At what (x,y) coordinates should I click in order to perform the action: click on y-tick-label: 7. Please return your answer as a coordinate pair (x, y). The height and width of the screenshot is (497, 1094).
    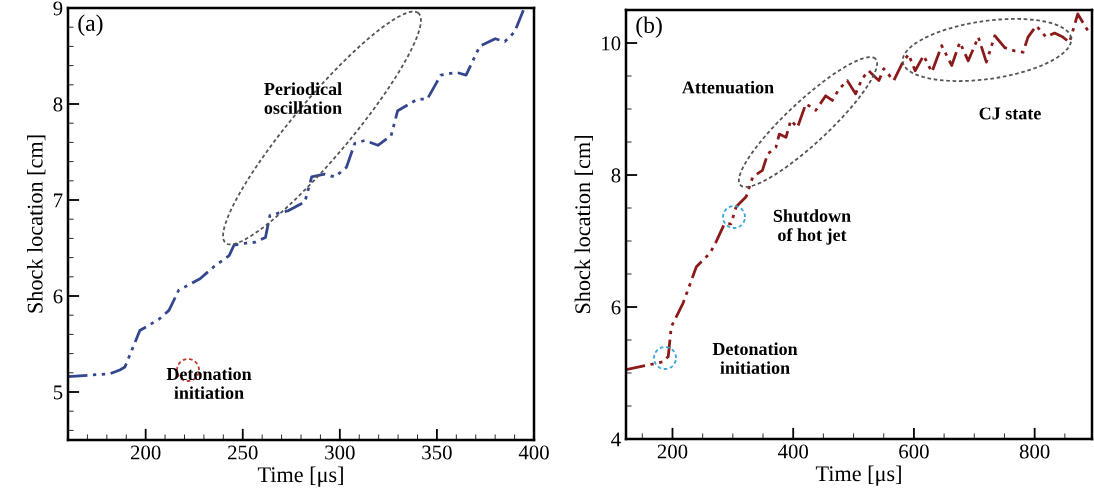
    Looking at the image, I should click on (58, 200).